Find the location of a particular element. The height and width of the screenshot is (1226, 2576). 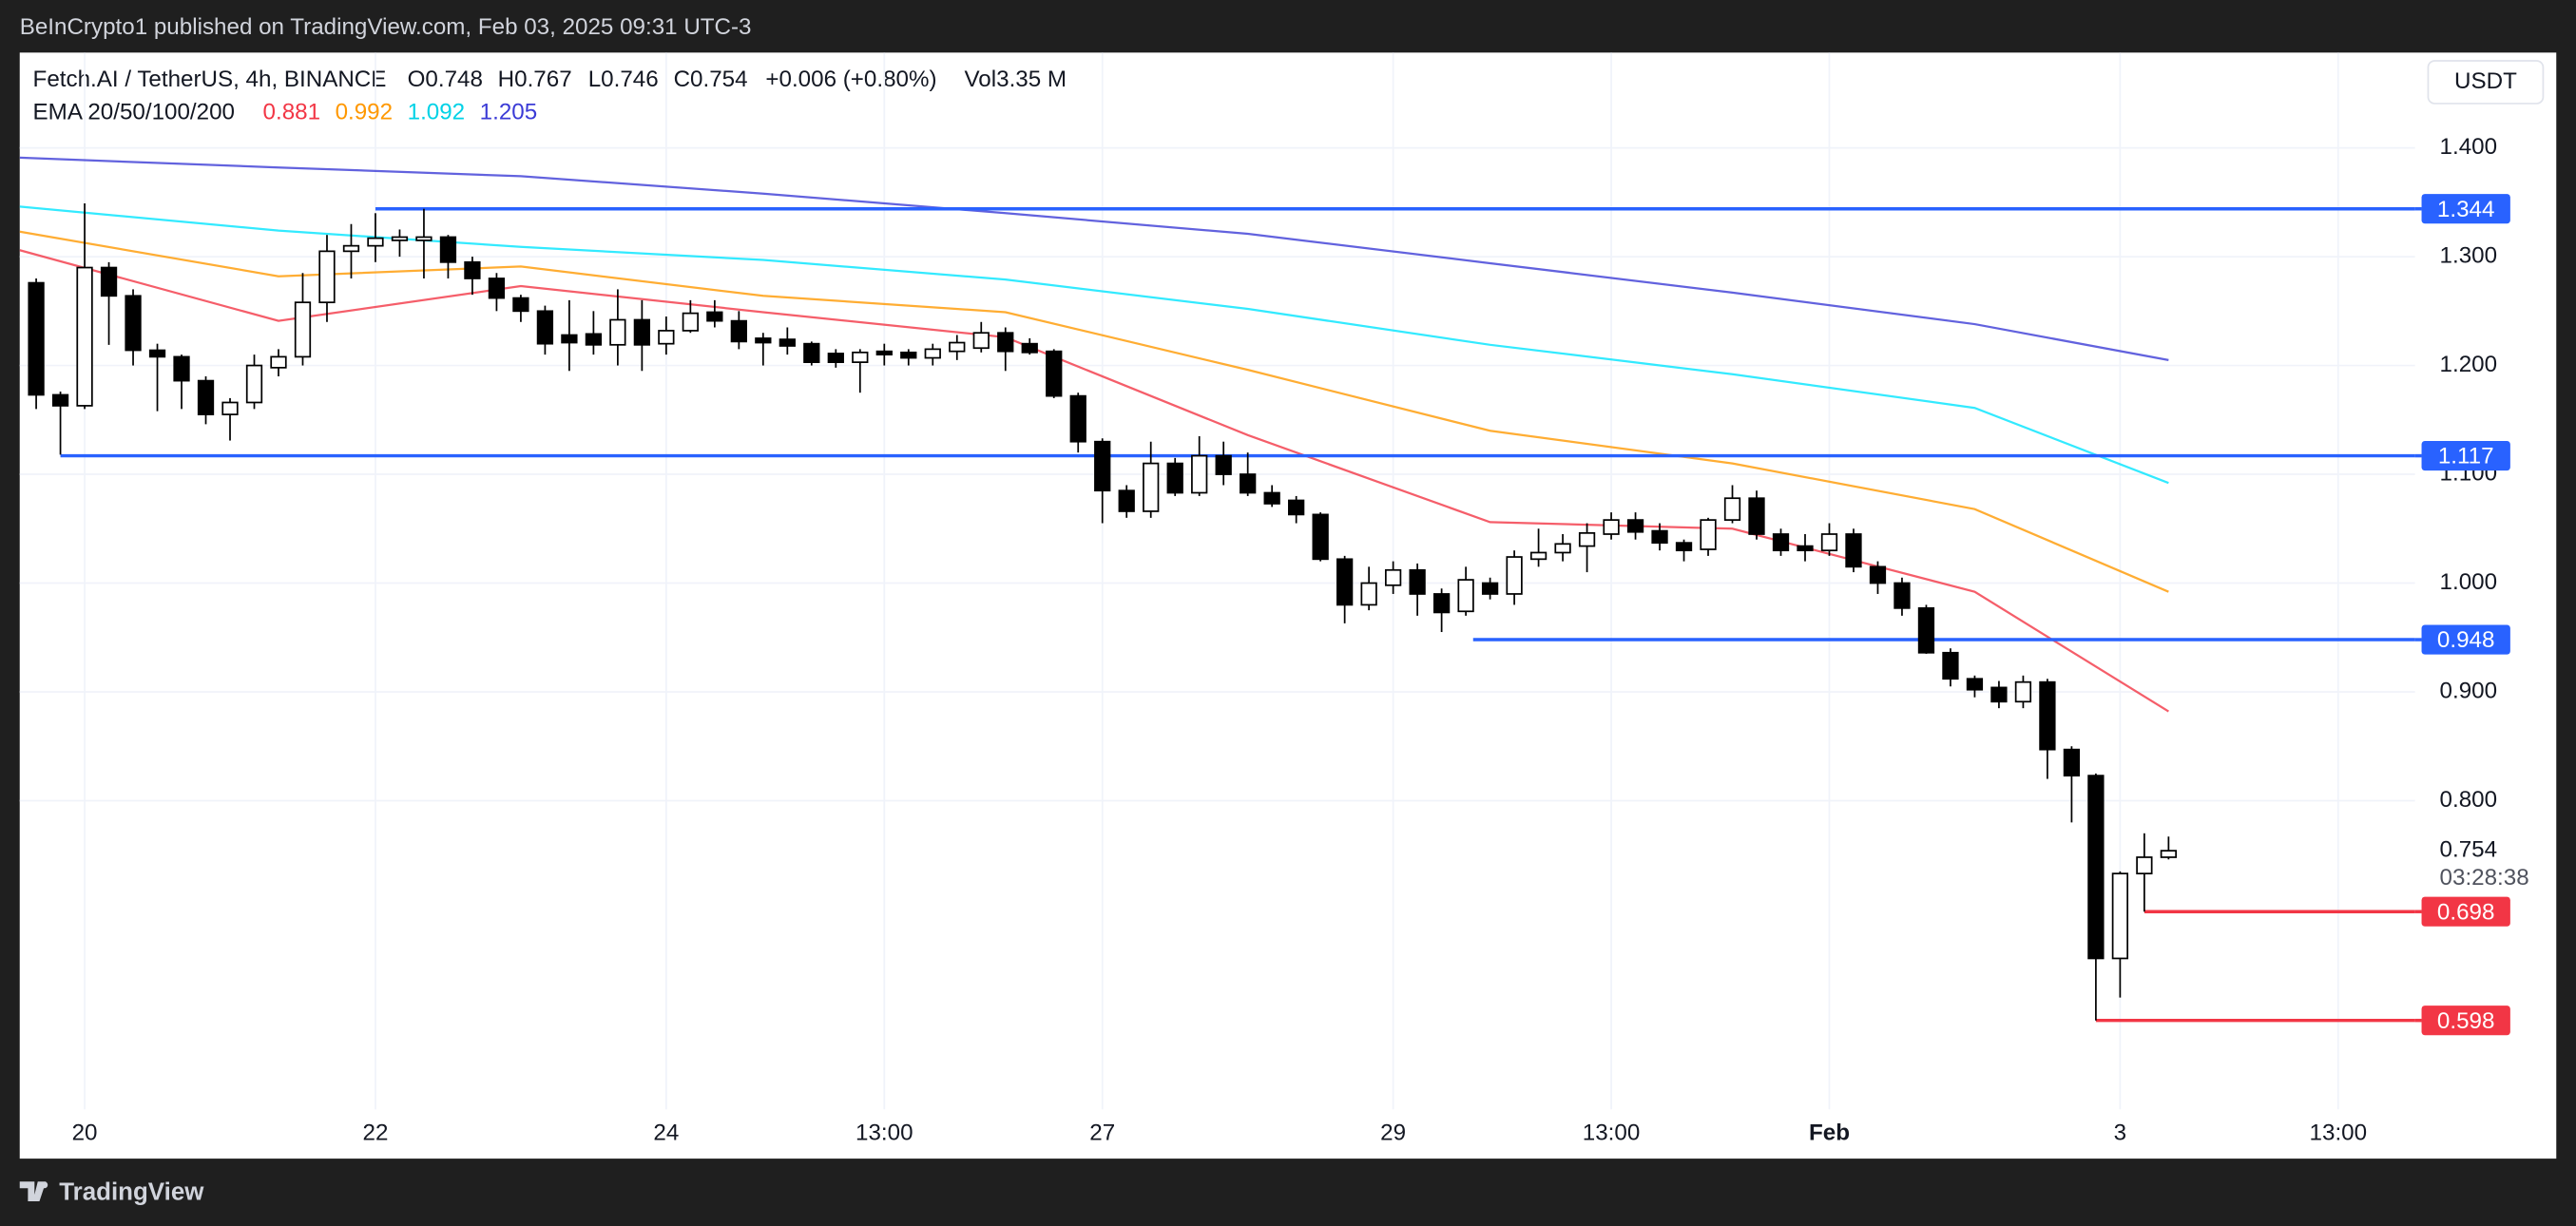

level-label: 0.698 is located at coordinates (2466, 912).